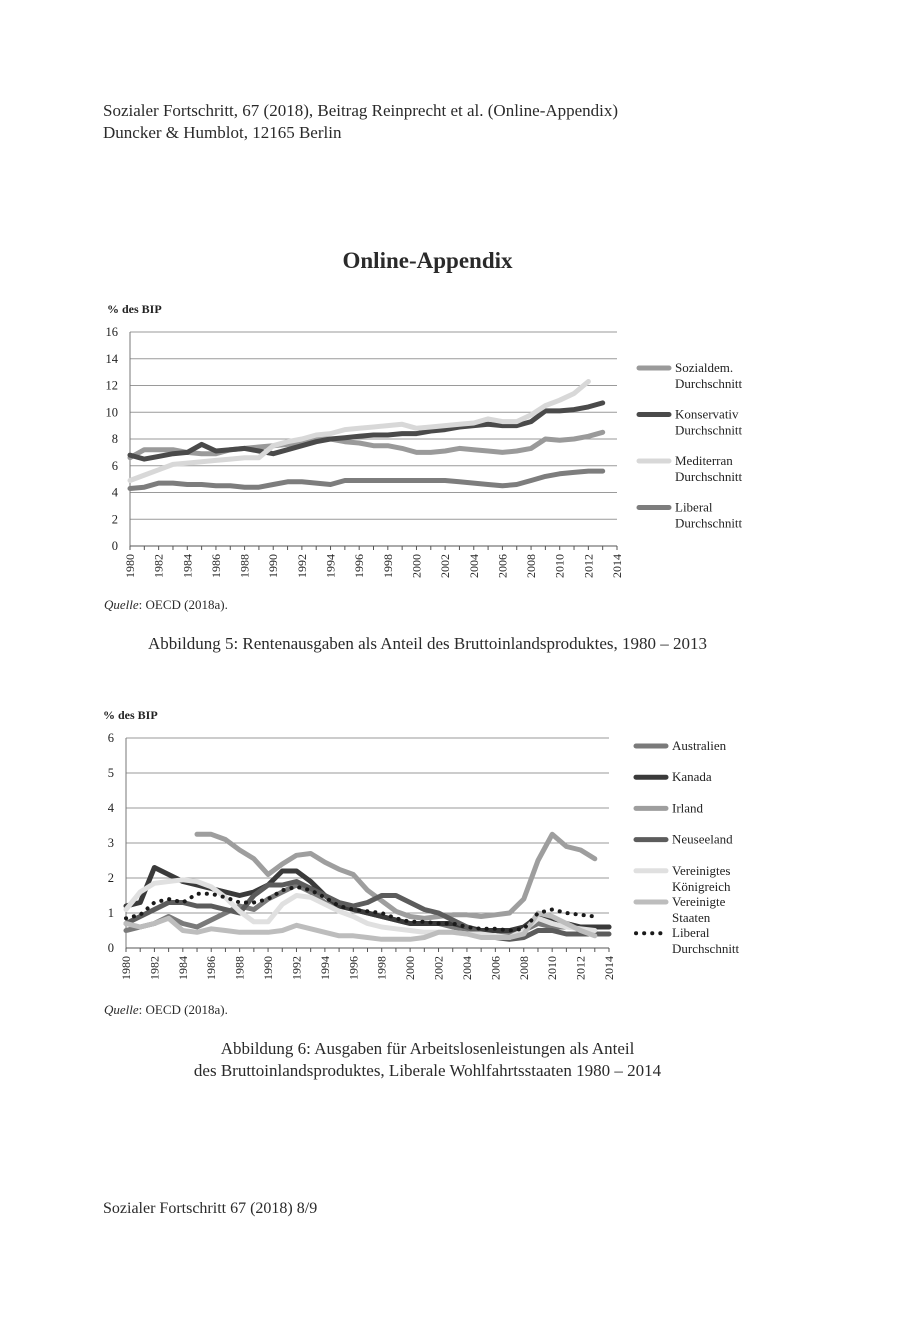 The width and height of the screenshot is (900, 1336). What do you see at coordinates (396, 876) in the screenshot?
I see `chart2-series-irland` at bounding box center [396, 876].